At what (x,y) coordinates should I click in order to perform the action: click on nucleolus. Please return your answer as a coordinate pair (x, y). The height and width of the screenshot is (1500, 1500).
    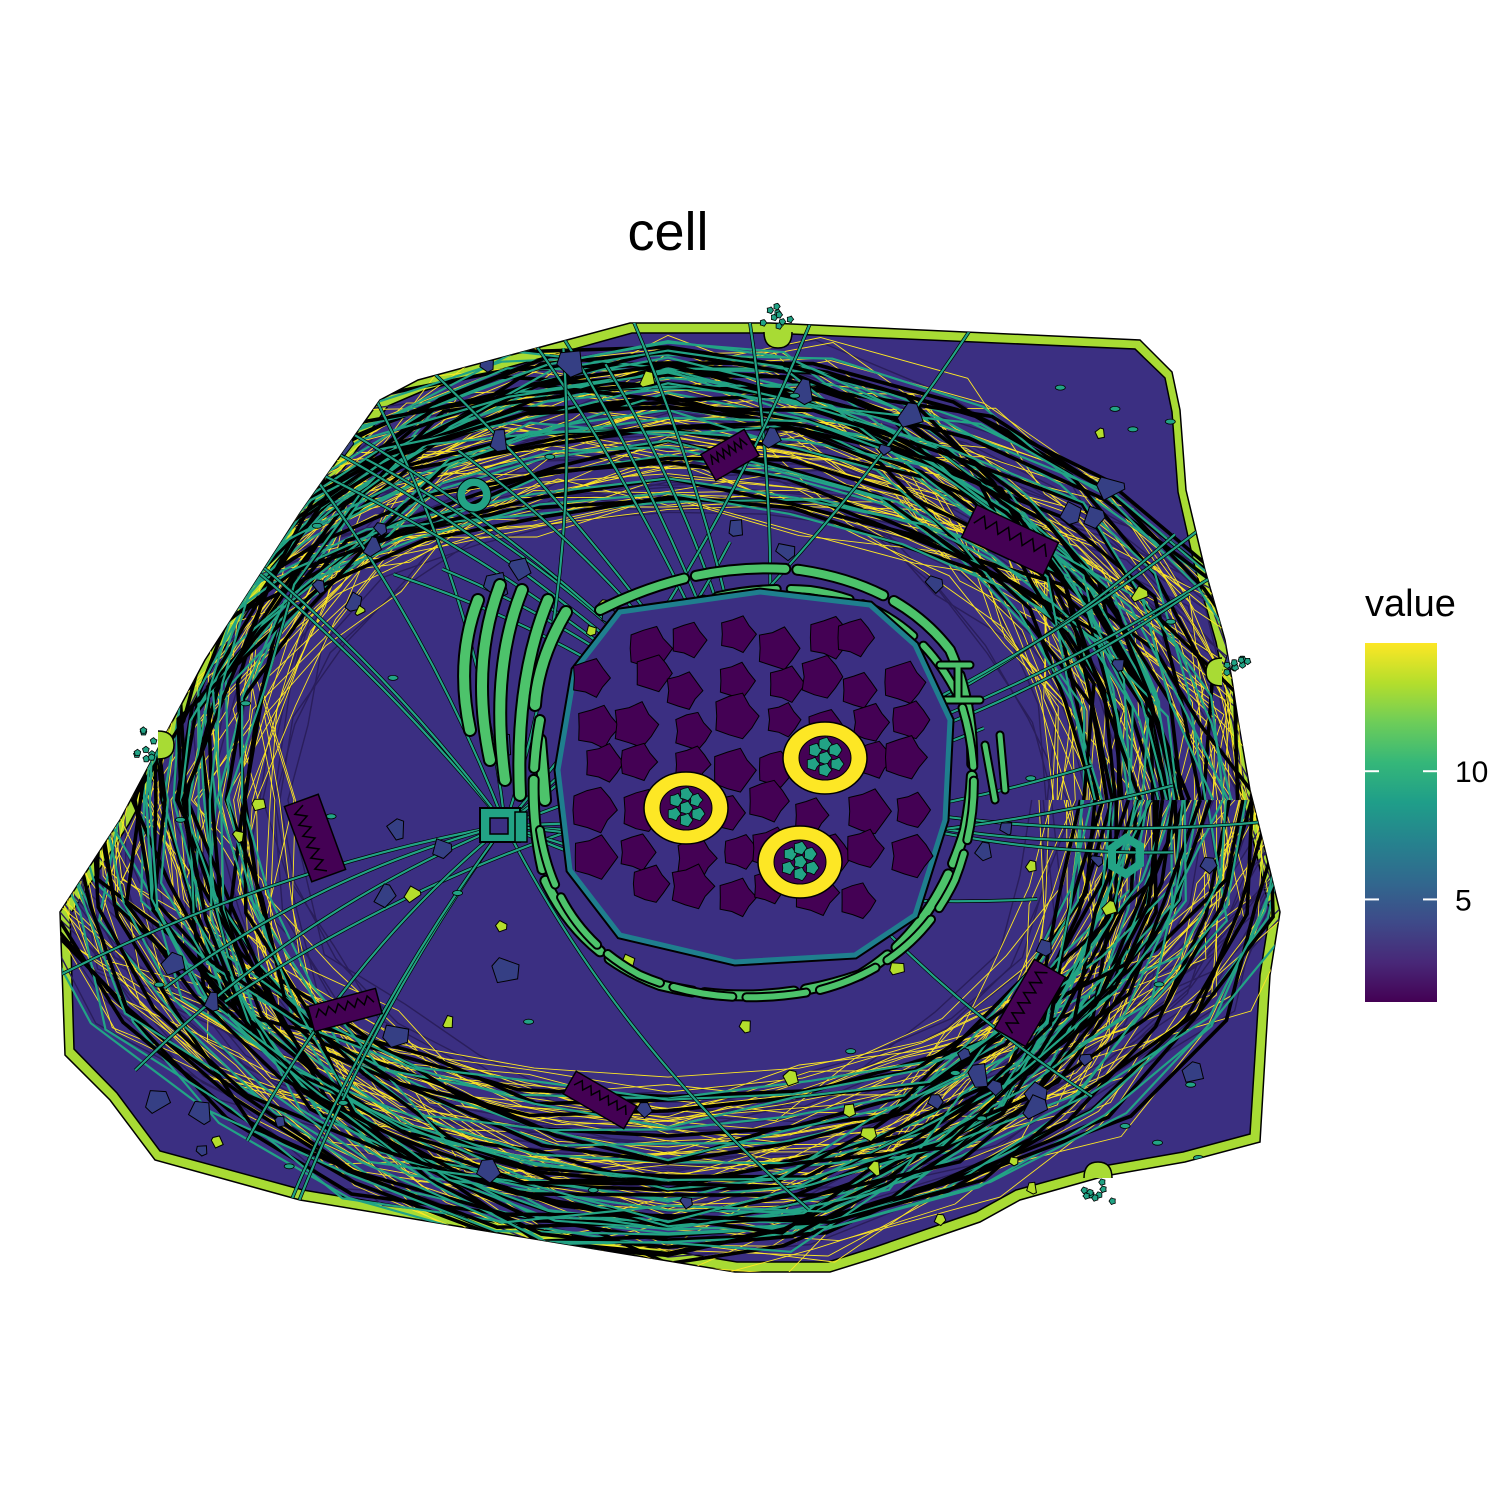
    Looking at the image, I should click on (800, 862).